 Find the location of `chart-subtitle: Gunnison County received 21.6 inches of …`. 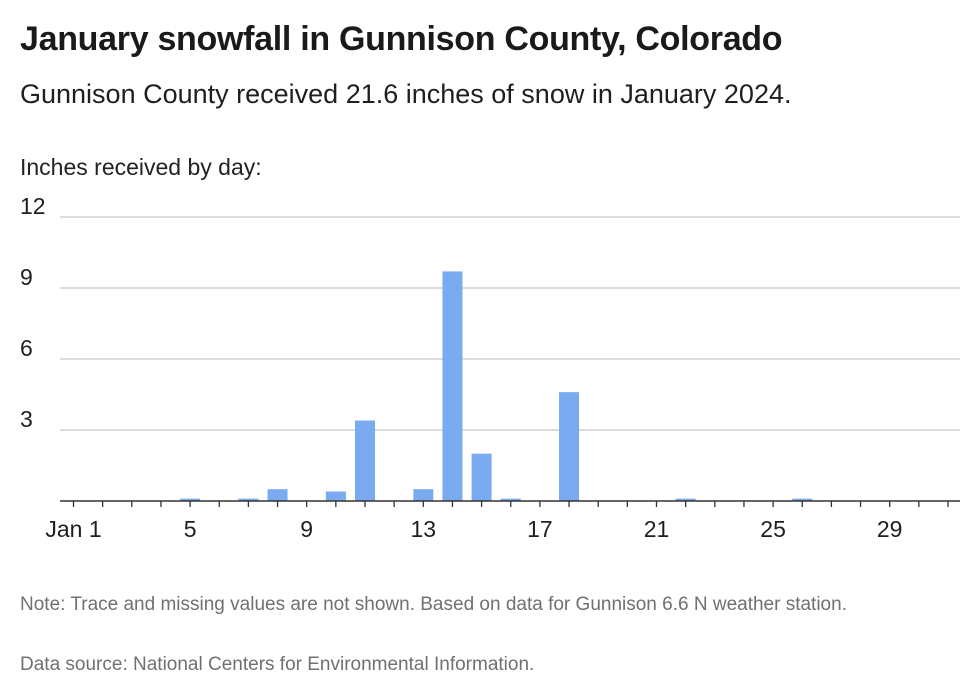

chart-subtitle: Gunnison County received 21.6 inches of … is located at coordinates (406, 94).